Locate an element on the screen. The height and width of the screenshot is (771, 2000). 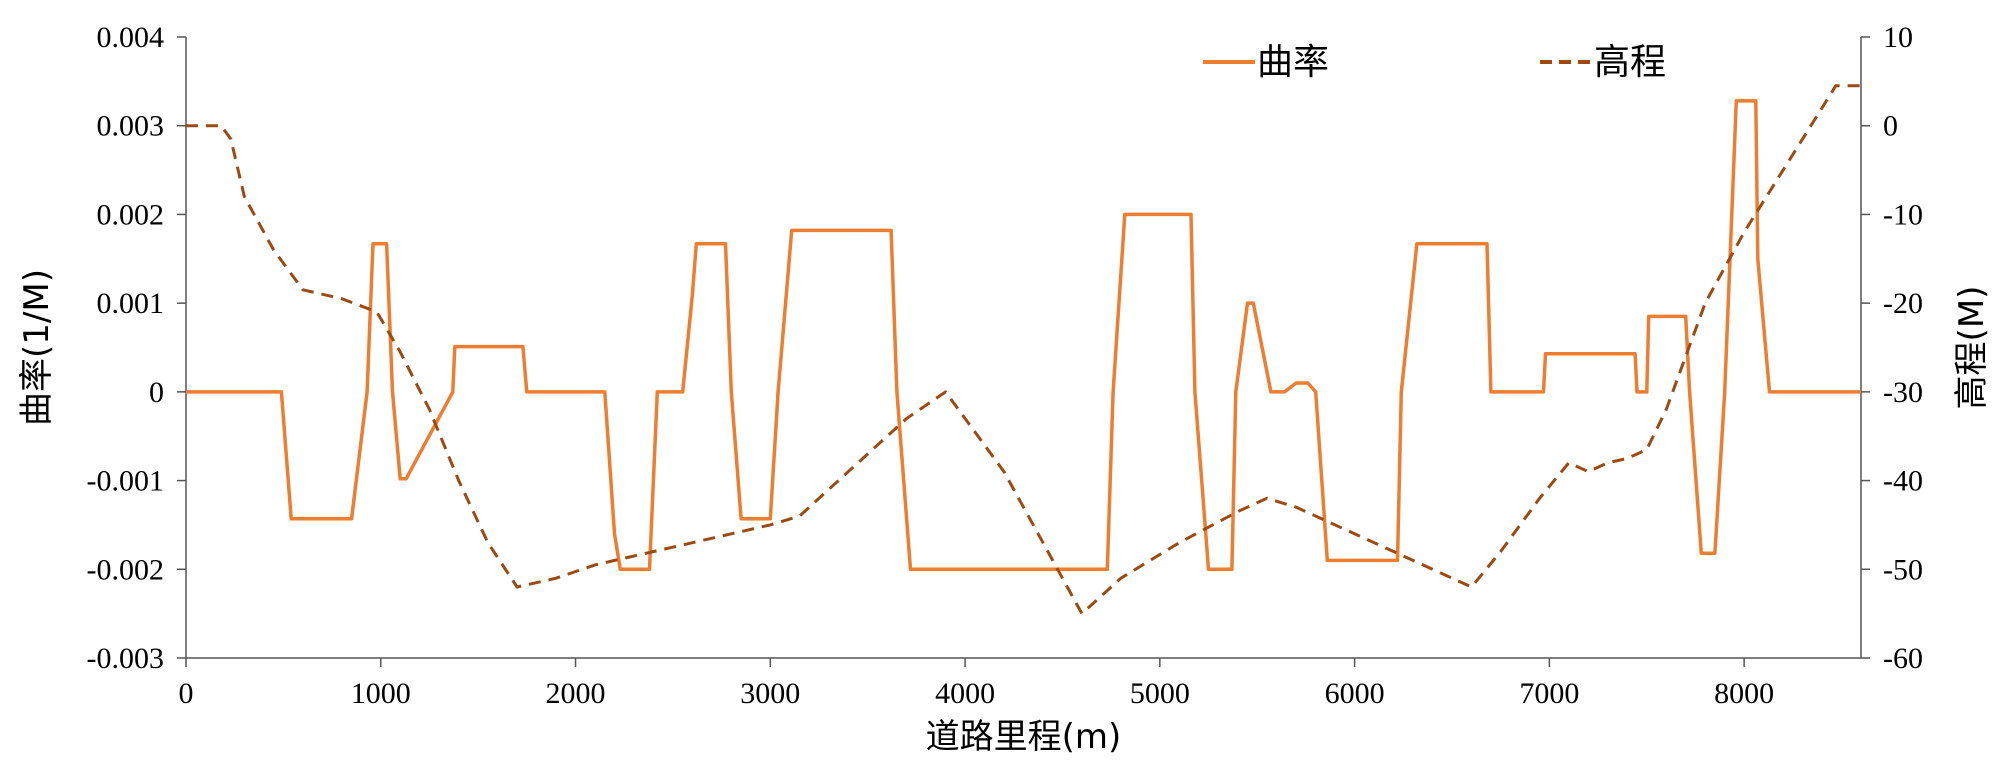
y-left-tick-label: 0.003 is located at coordinates (131, 126).